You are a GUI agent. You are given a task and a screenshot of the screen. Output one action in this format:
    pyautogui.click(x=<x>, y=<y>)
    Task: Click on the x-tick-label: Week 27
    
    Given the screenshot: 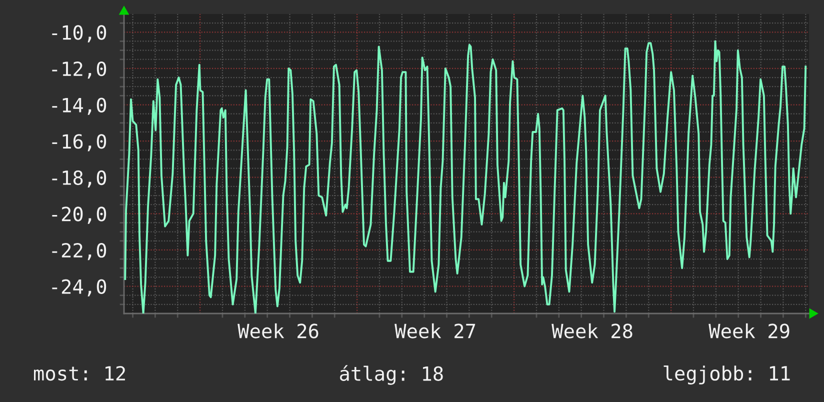 What is the action you would take?
    pyautogui.click(x=435, y=330)
    